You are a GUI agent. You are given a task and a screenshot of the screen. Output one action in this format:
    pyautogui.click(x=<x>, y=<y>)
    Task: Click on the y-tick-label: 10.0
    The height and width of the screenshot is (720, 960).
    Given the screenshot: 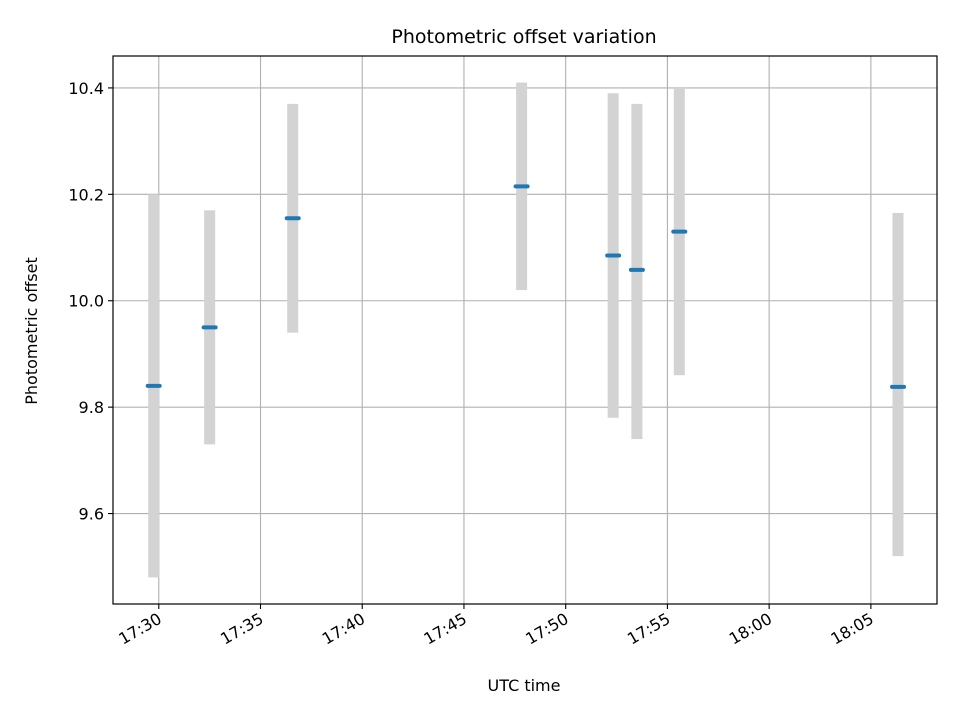 What is the action you would take?
    pyautogui.click(x=86, y=301)
    